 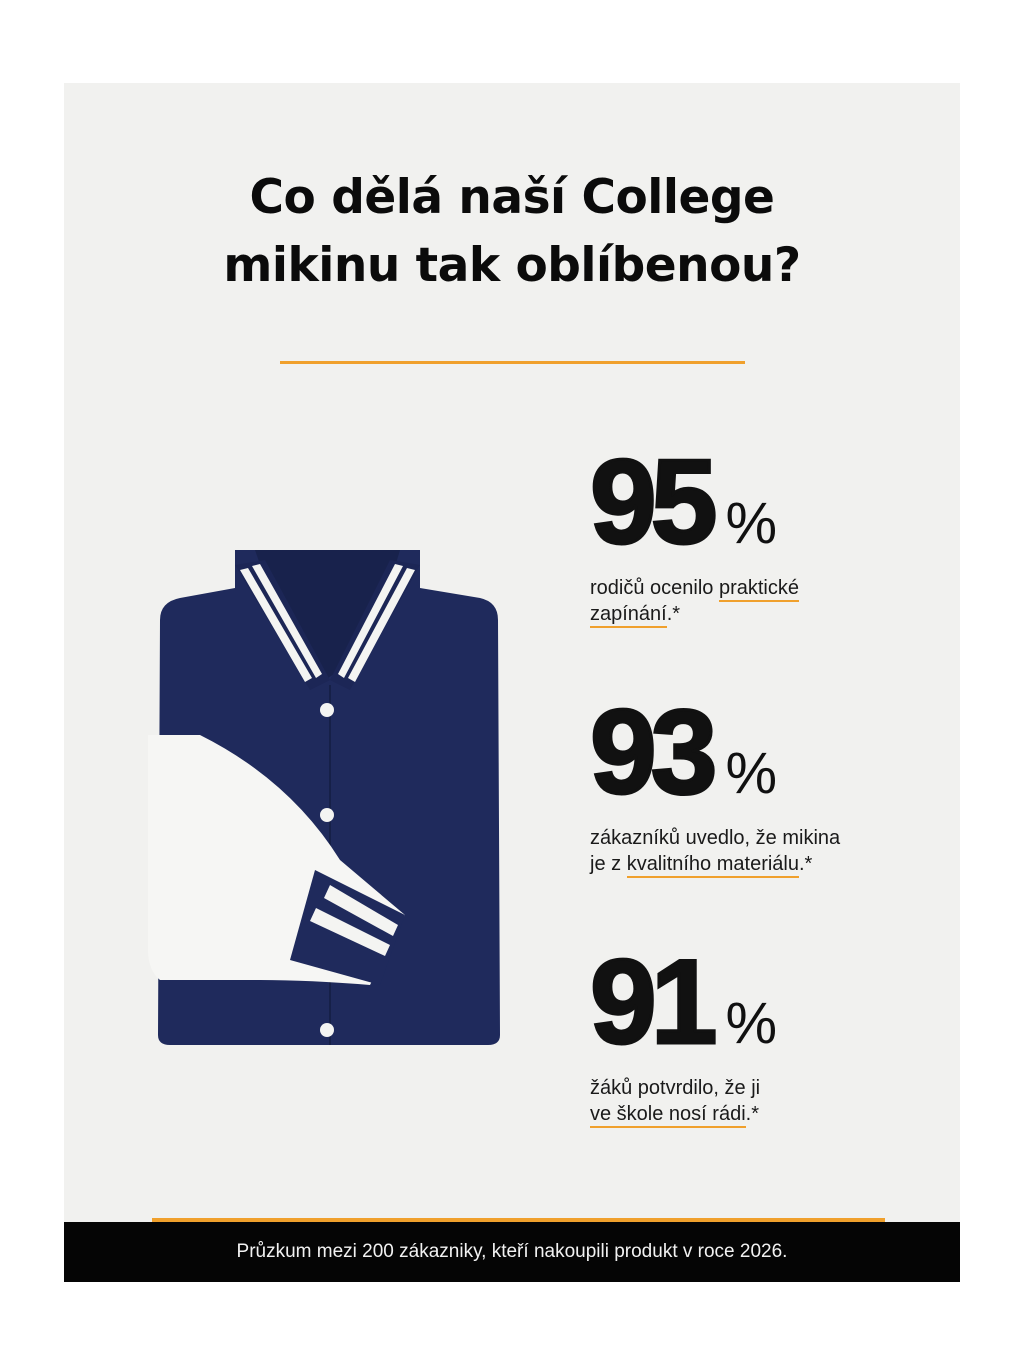 I want to click on title-divider, so click(x=512, y=362).